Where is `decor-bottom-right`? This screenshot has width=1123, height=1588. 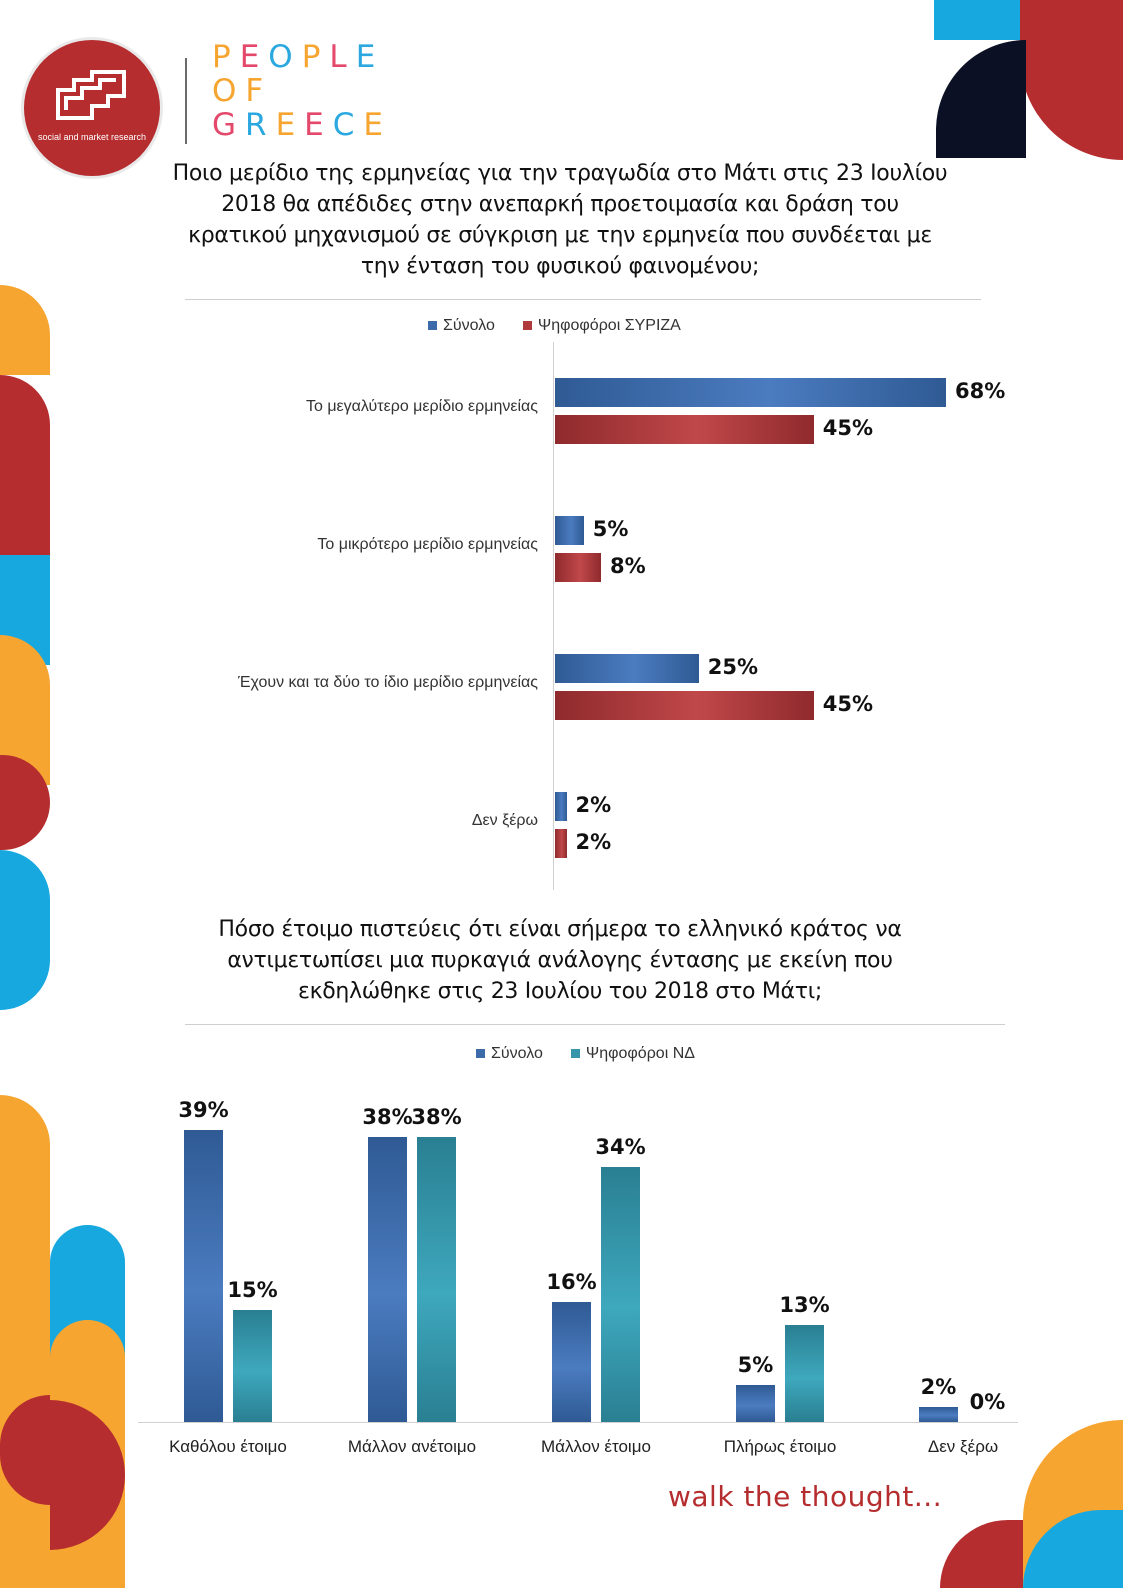 decor-bottom-right is located at coordinates (1031, 1504).